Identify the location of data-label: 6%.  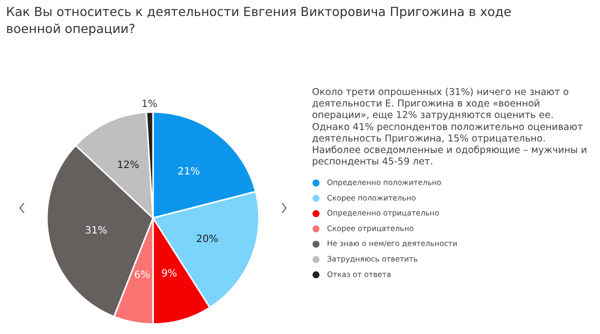
(142, 275).